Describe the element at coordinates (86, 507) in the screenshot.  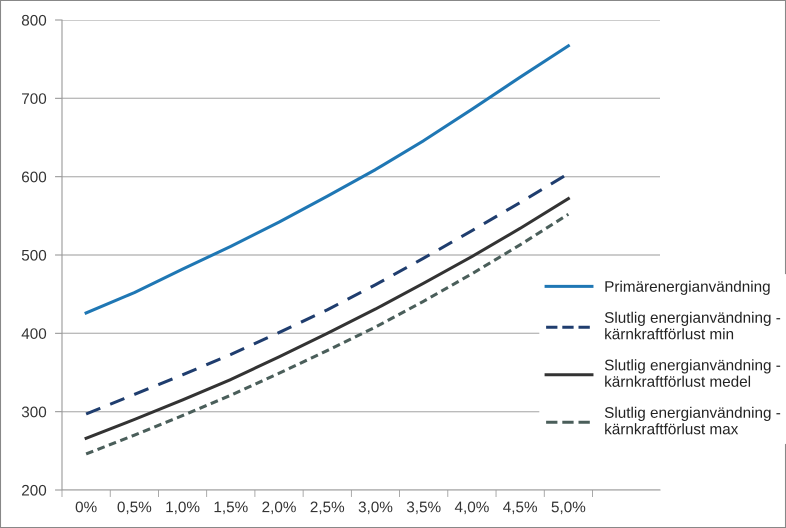
I see `x-tick-label: 0%` at that location.